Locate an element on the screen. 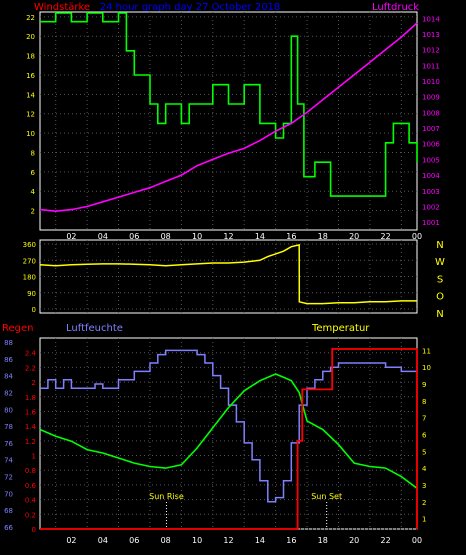  wind-tick-label: 18 is located at coordinates (30, 57).